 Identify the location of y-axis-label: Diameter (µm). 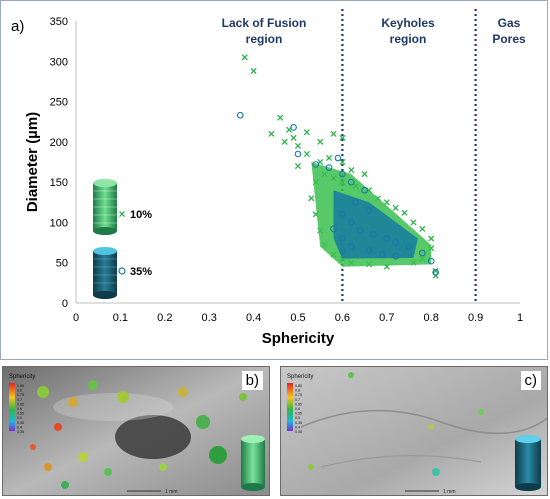
(32, 162).